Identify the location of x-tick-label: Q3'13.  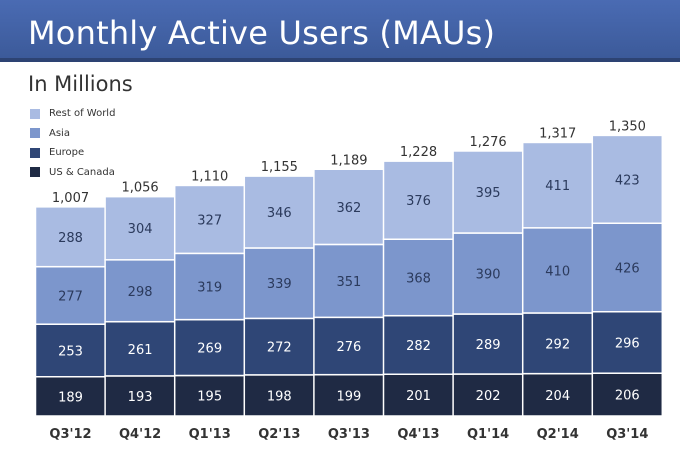
(349, 434).